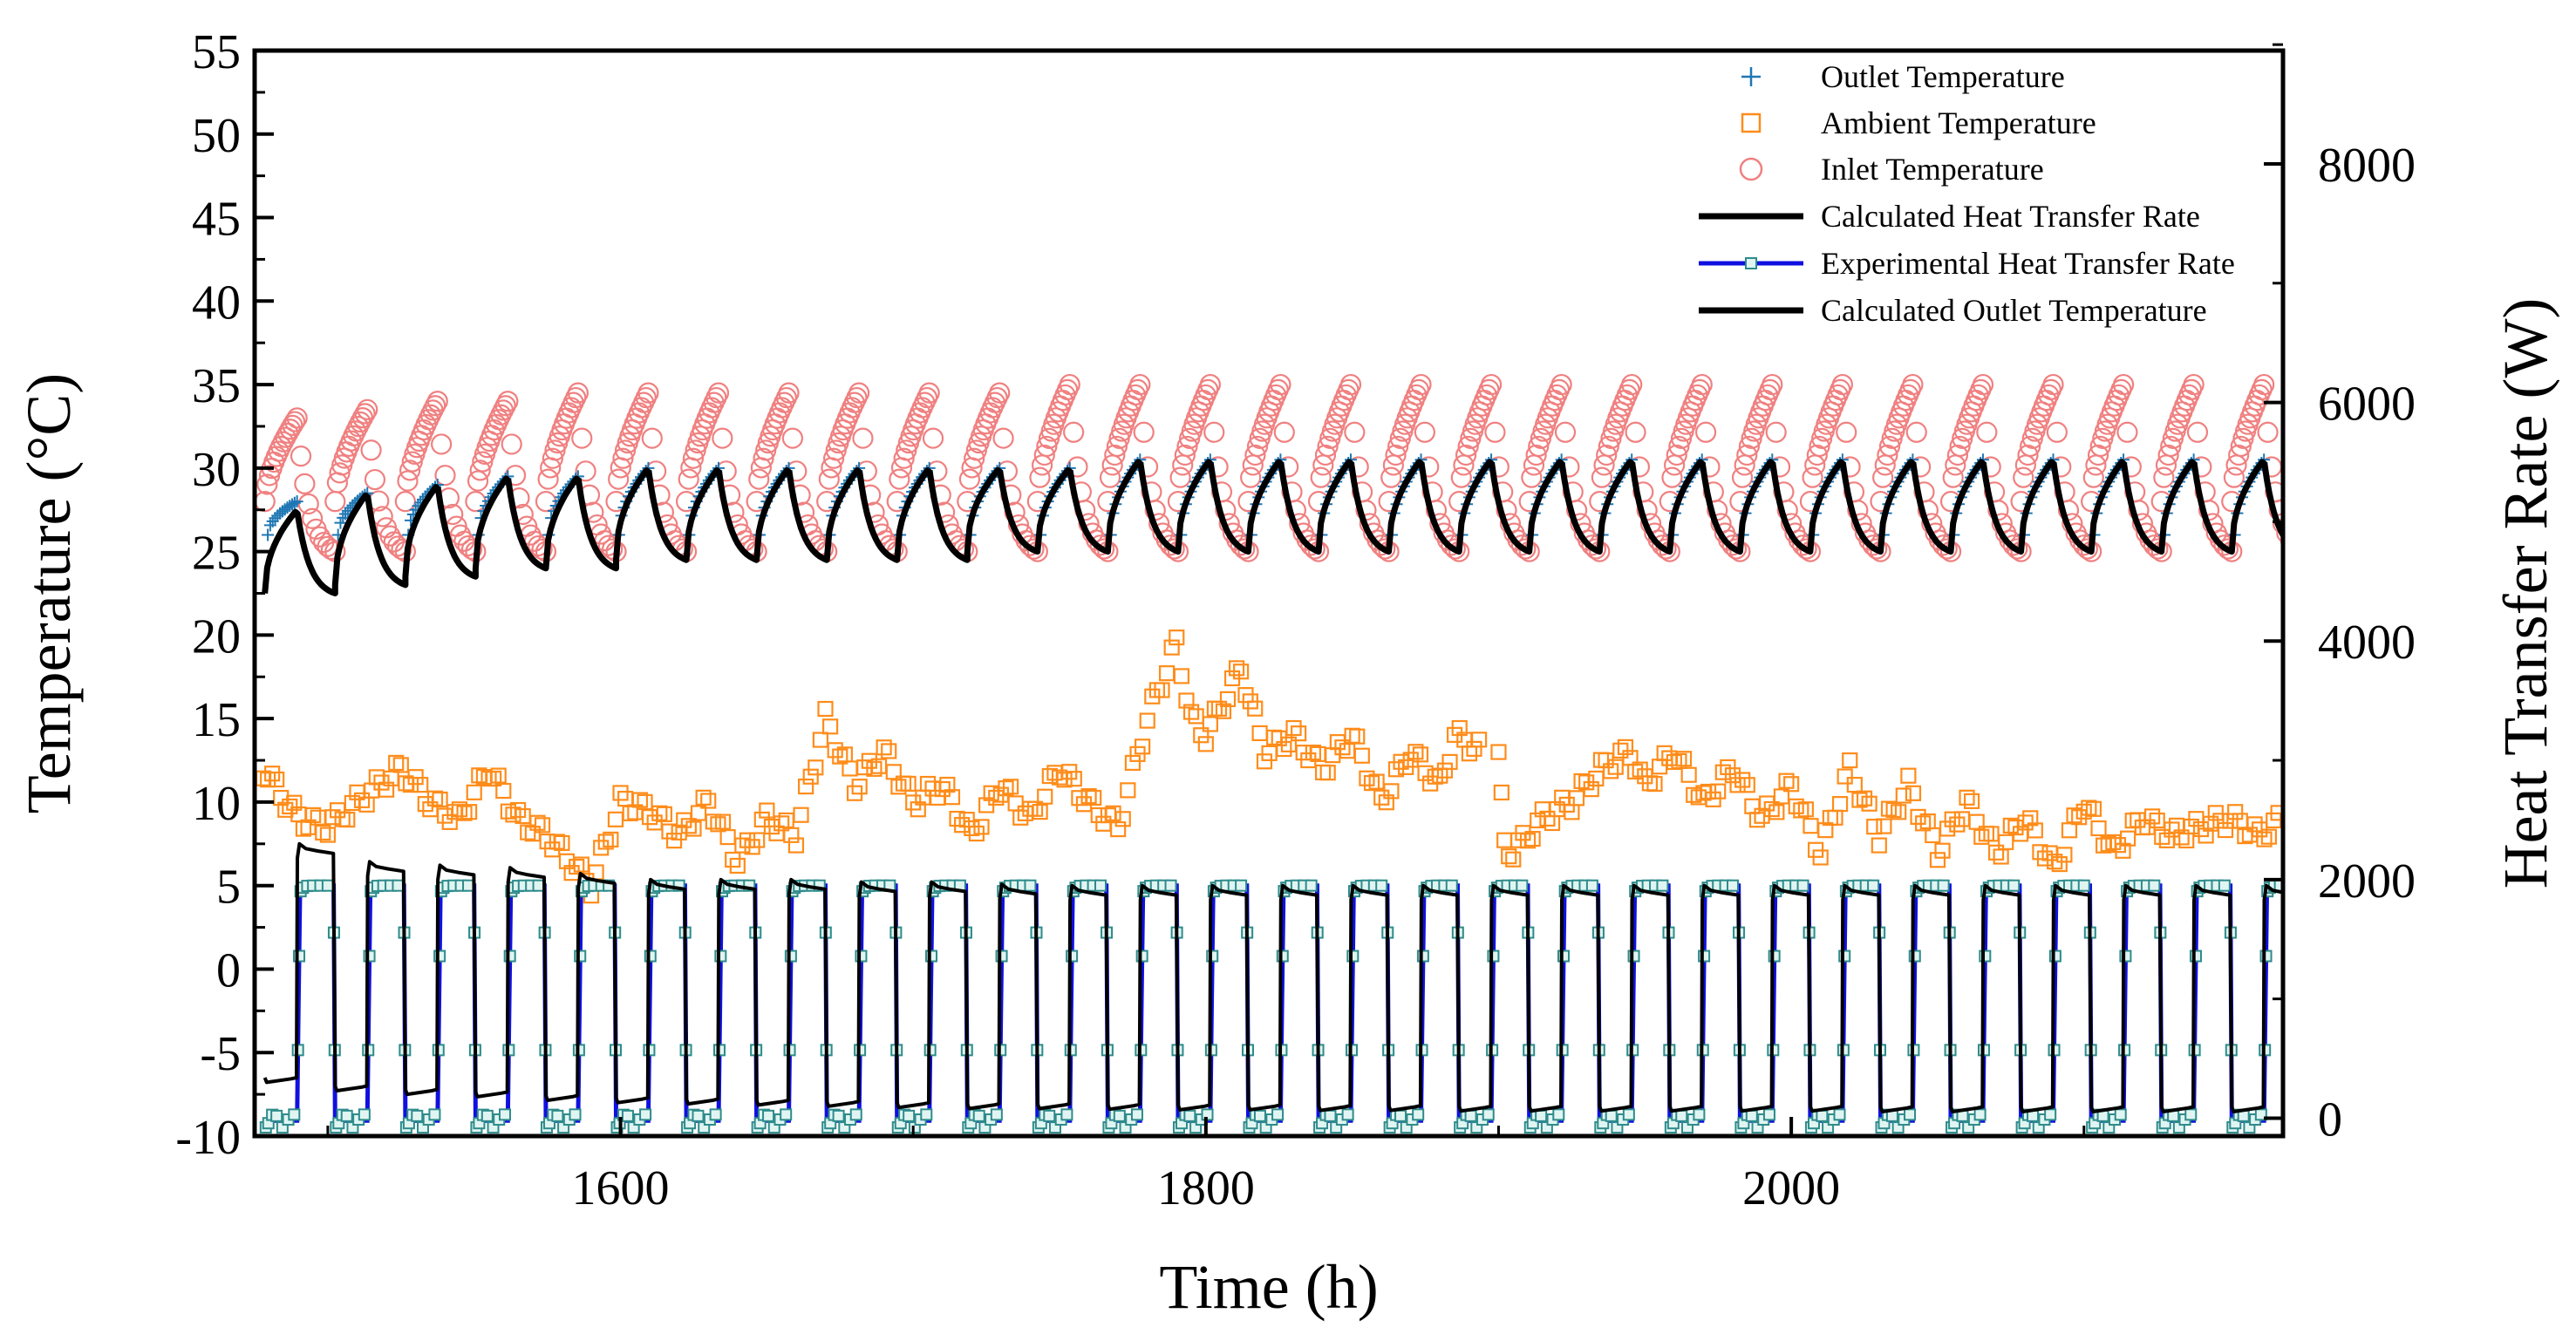  Describe the element at coordinates (217, 220) in the screenshot. I see `y-left-tick-label: 45` at that location.